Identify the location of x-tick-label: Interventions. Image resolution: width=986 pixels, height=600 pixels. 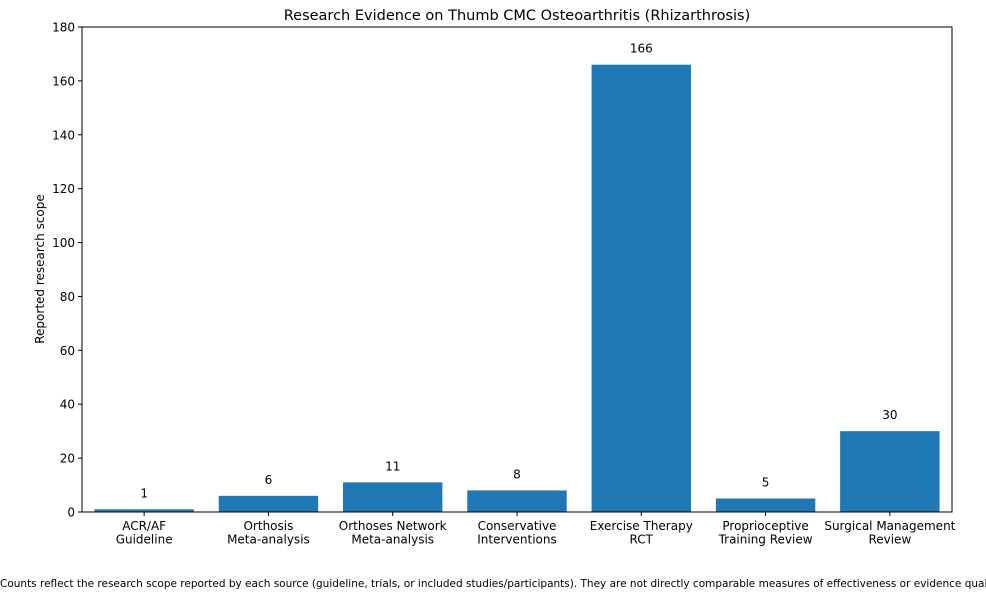
(517, 540).